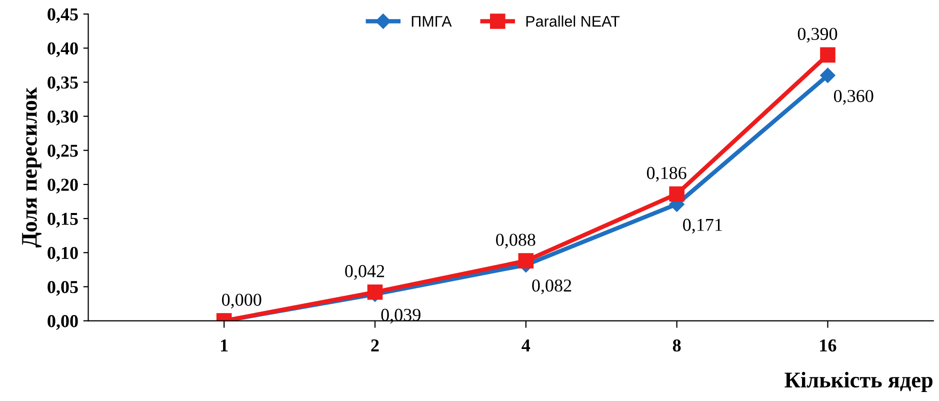 The height and width of the screenshot is (401, 939). Describe the element at coordinates (375, 345) in the screenshot. I see `x-tick-label: 2` at that location.